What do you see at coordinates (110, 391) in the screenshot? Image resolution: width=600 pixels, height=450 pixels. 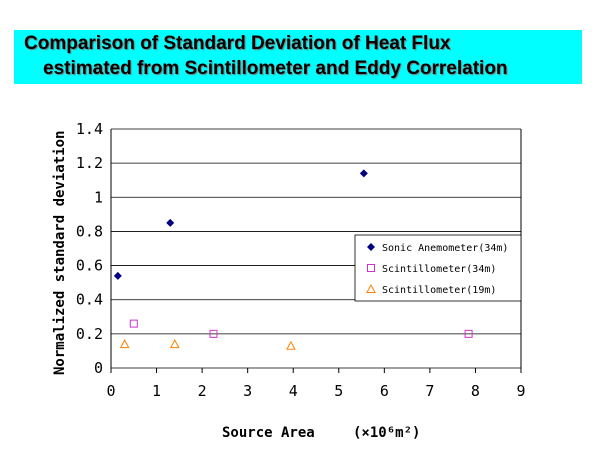 I see `x-tick-label: 0` at bounding box center [110, 391].